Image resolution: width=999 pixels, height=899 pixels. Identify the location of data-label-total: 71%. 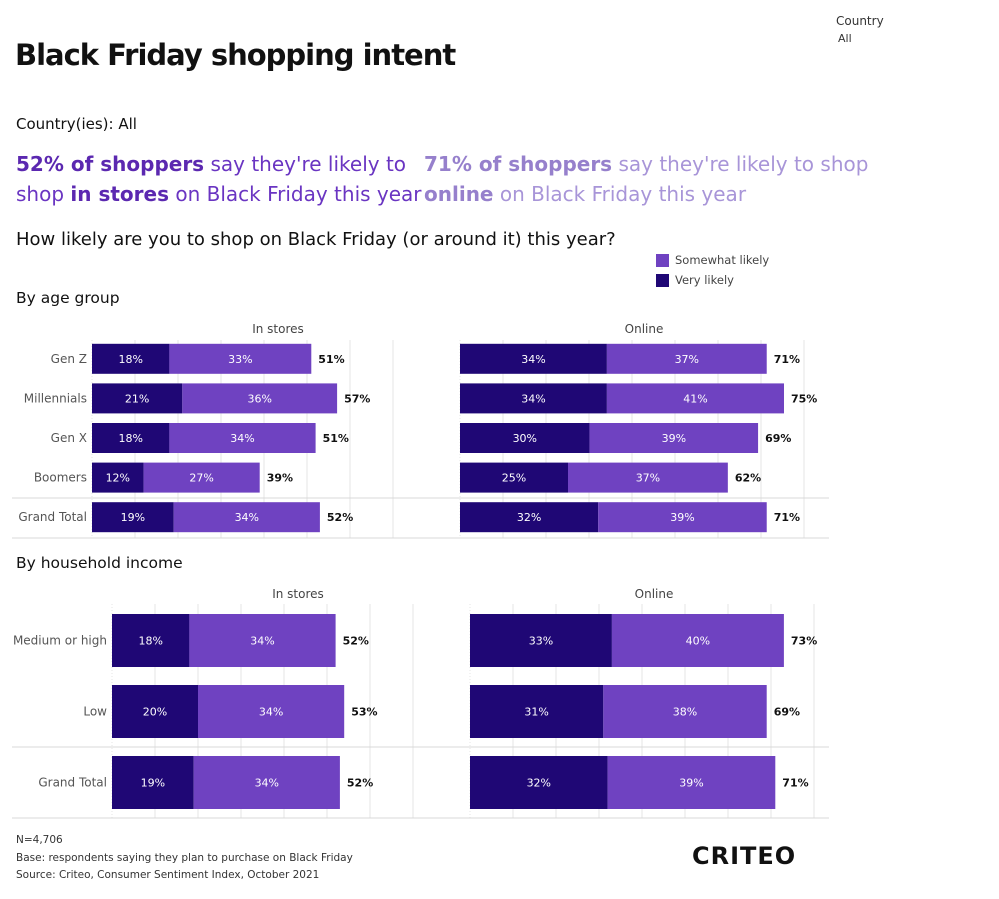
(795, 783).